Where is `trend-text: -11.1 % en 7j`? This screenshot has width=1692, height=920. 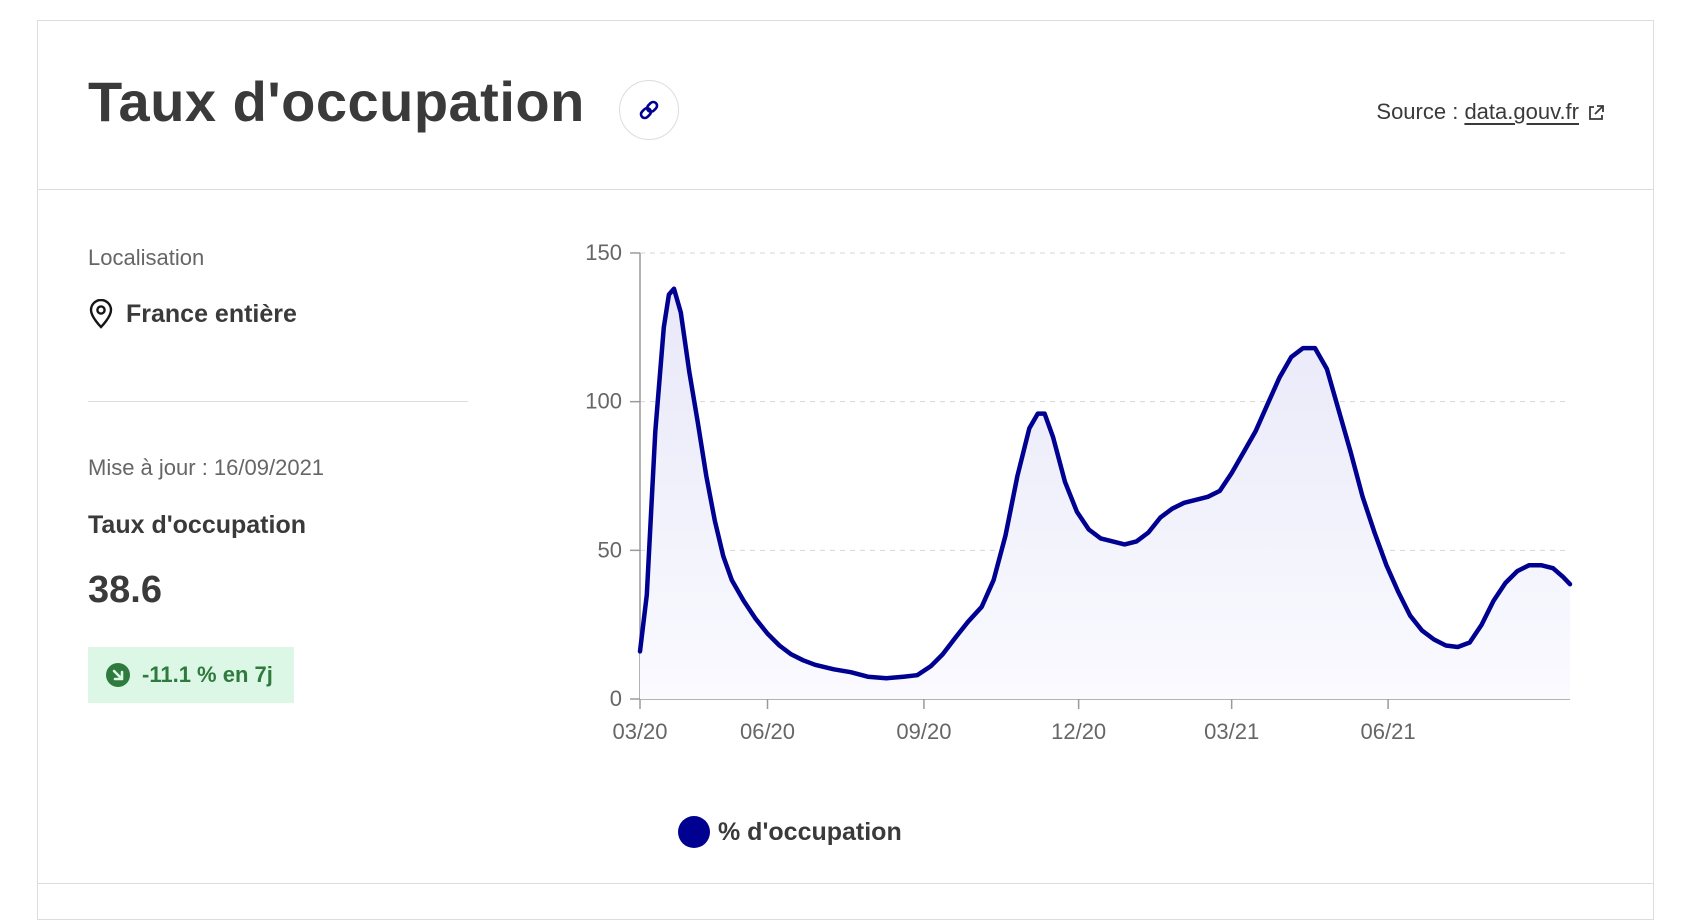 trend-text: -11.1 % en 7j is located at coordinates (207, 674).